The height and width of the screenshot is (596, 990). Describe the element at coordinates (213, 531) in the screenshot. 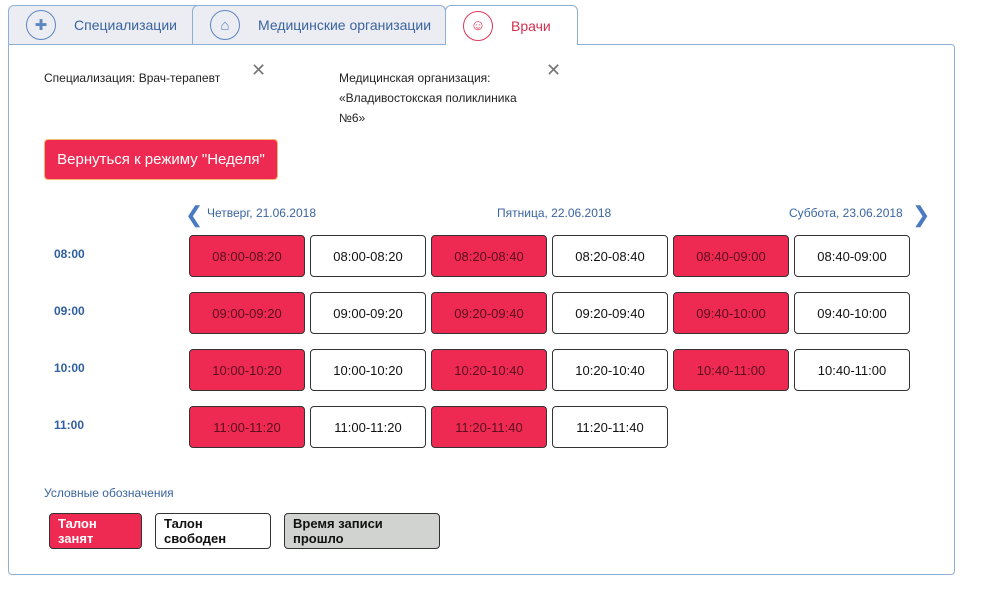

I see `legend-free: Талон свободен` at that location.